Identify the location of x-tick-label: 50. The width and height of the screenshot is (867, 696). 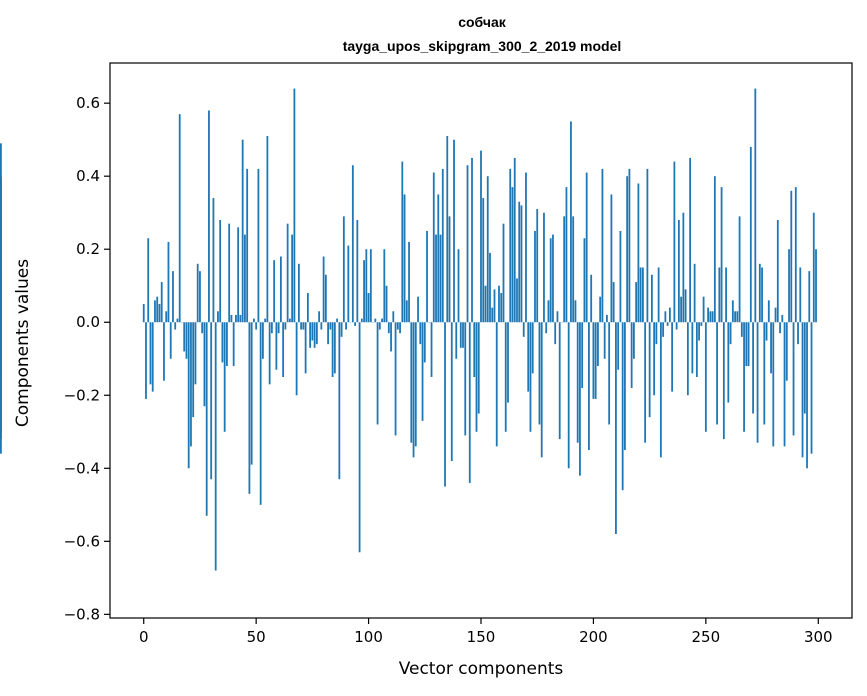
(256, 637).